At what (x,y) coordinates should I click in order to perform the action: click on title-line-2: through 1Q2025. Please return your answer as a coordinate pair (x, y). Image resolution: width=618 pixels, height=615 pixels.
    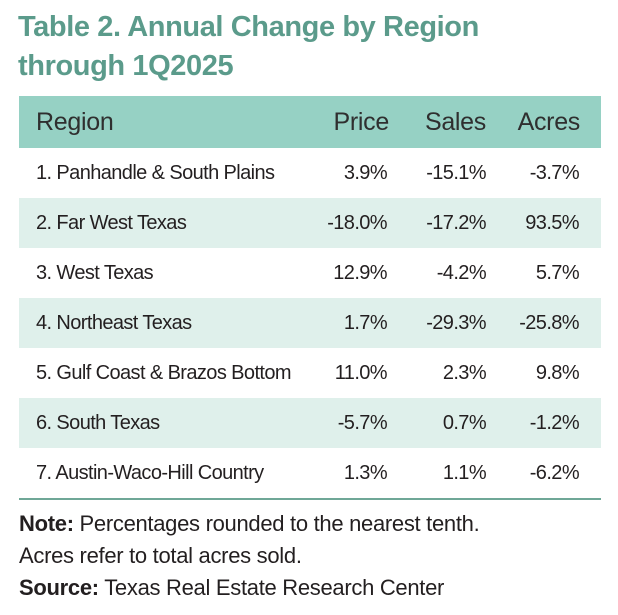
    Looking at the image, I should click on (126, 66).